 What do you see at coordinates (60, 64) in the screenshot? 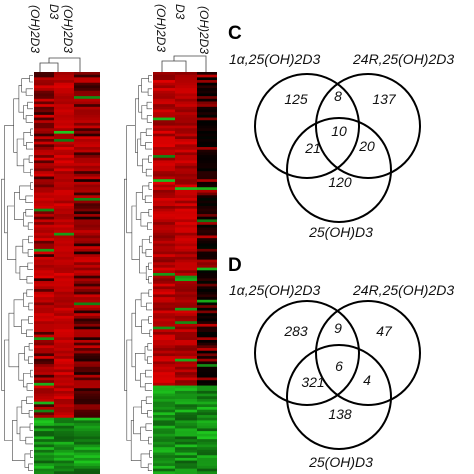
I see `left-column-dendrogram` at bounding box center [60, 64].